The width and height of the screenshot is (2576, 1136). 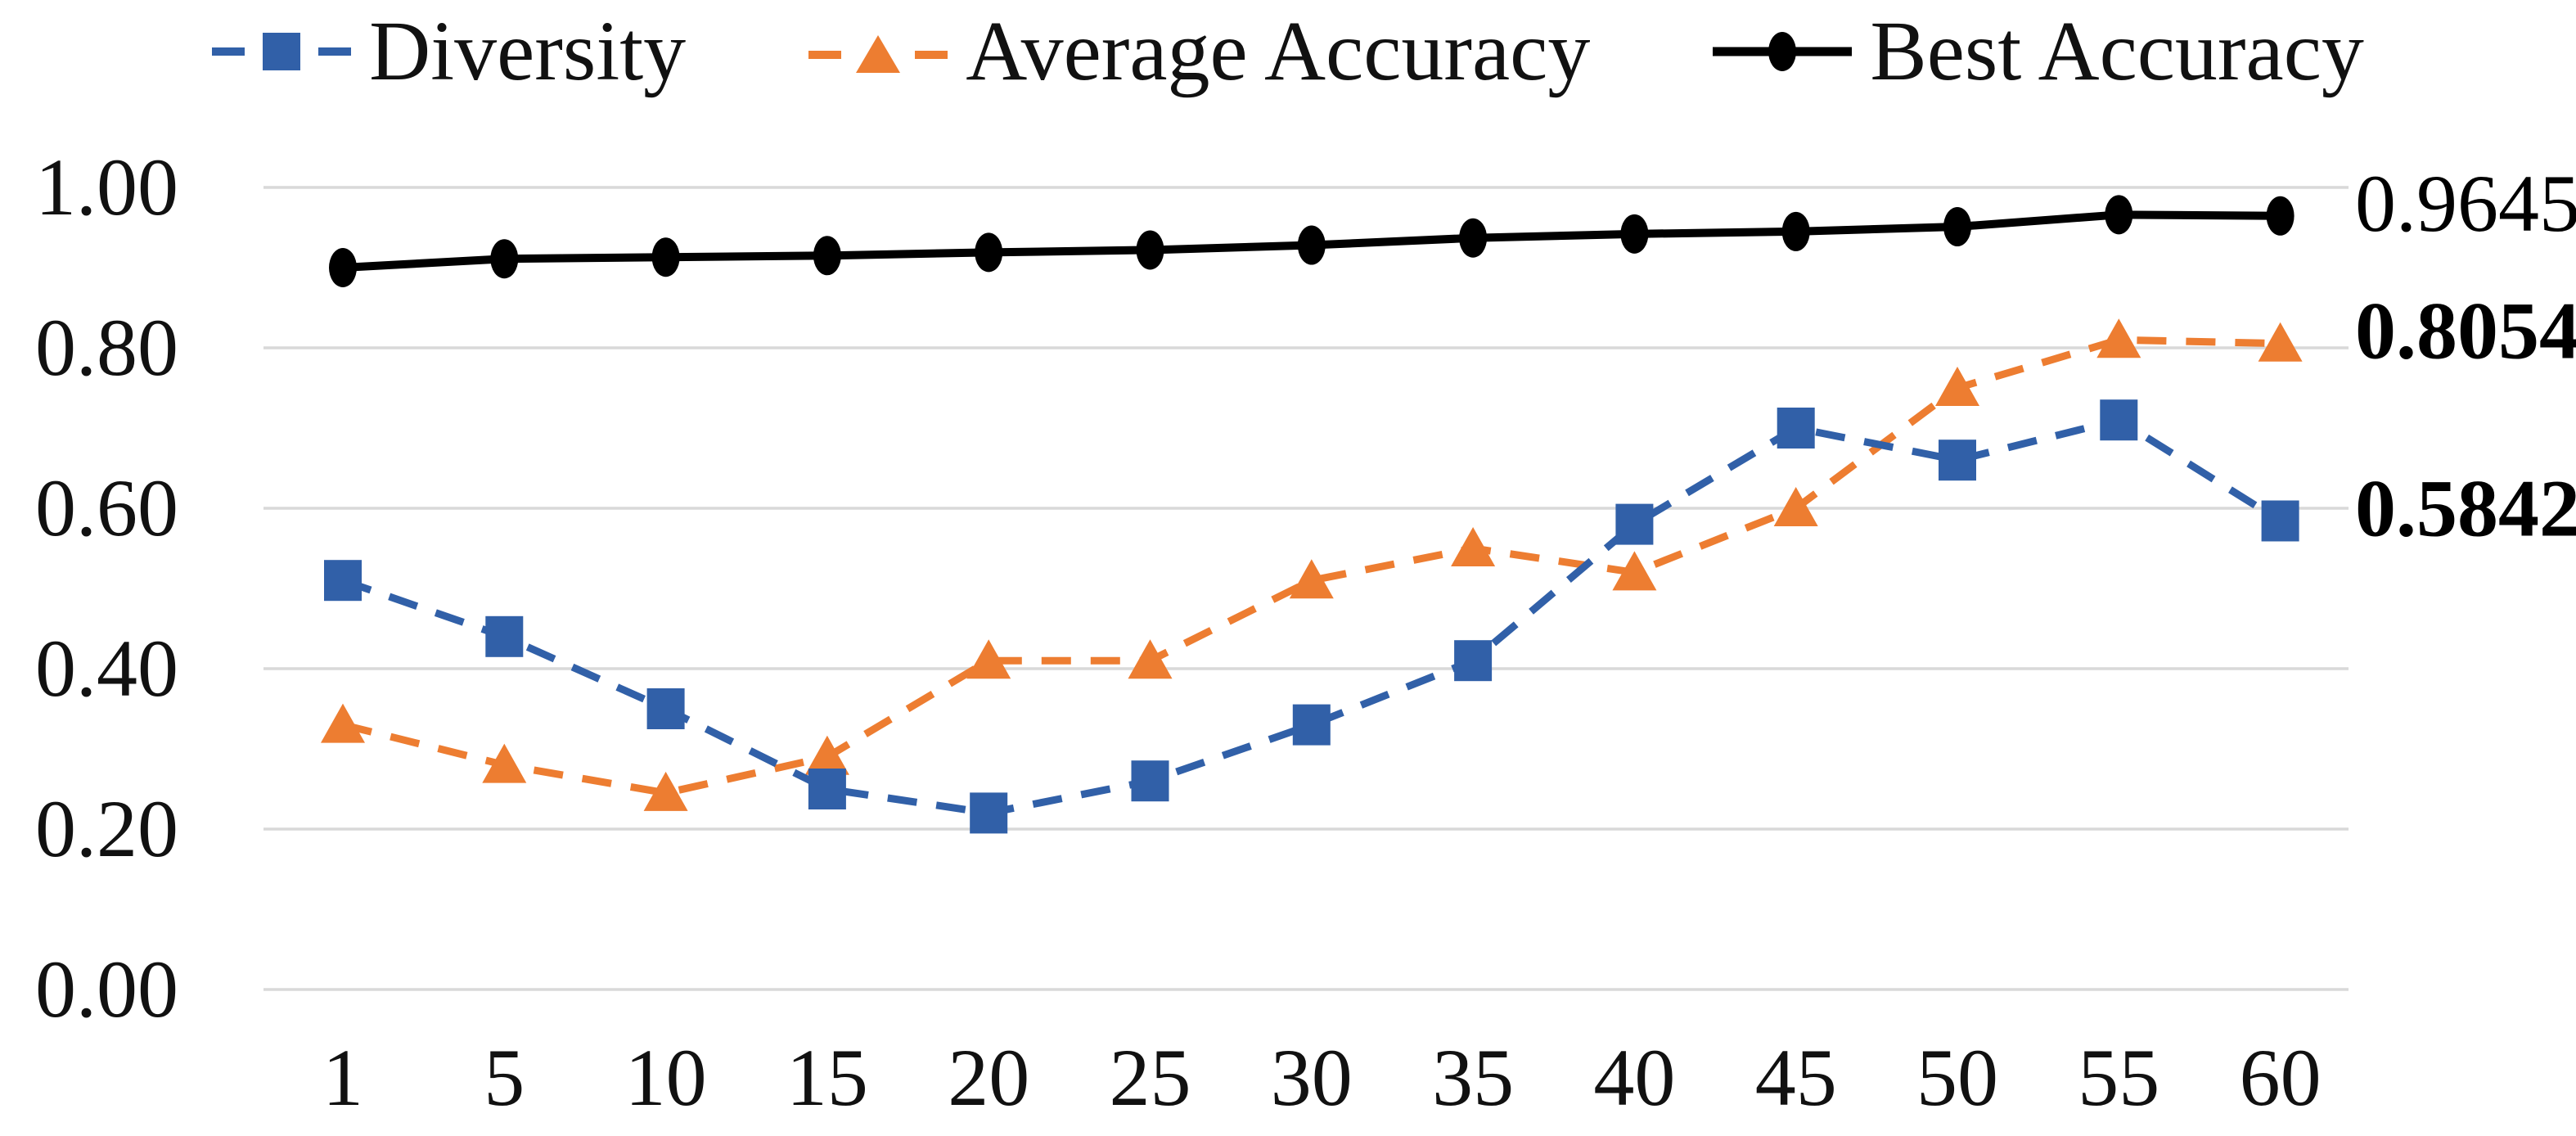 I want to click on series-end-value-label: 0.5842, so click(x=2465, y=507).